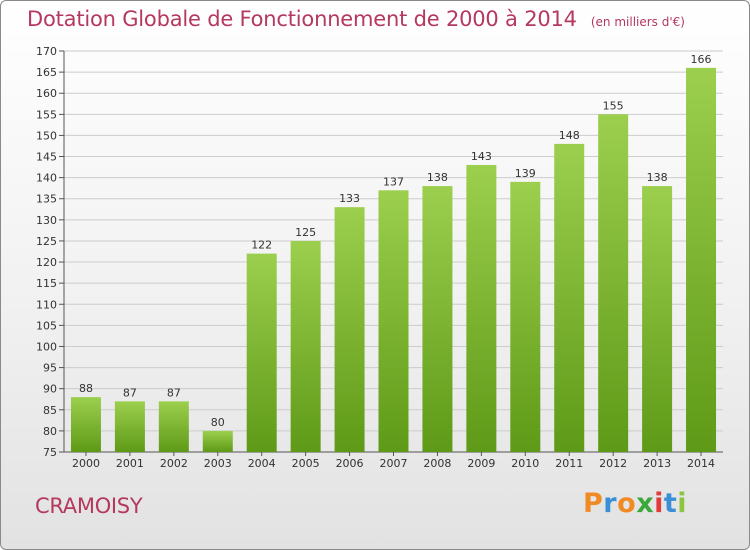 The height and width of the screenshot is (550, 750). What do you see at coordinates (525, 463) in the screenshot?
I see `x-tick-label: 2010` at bounding box center [525, 463].